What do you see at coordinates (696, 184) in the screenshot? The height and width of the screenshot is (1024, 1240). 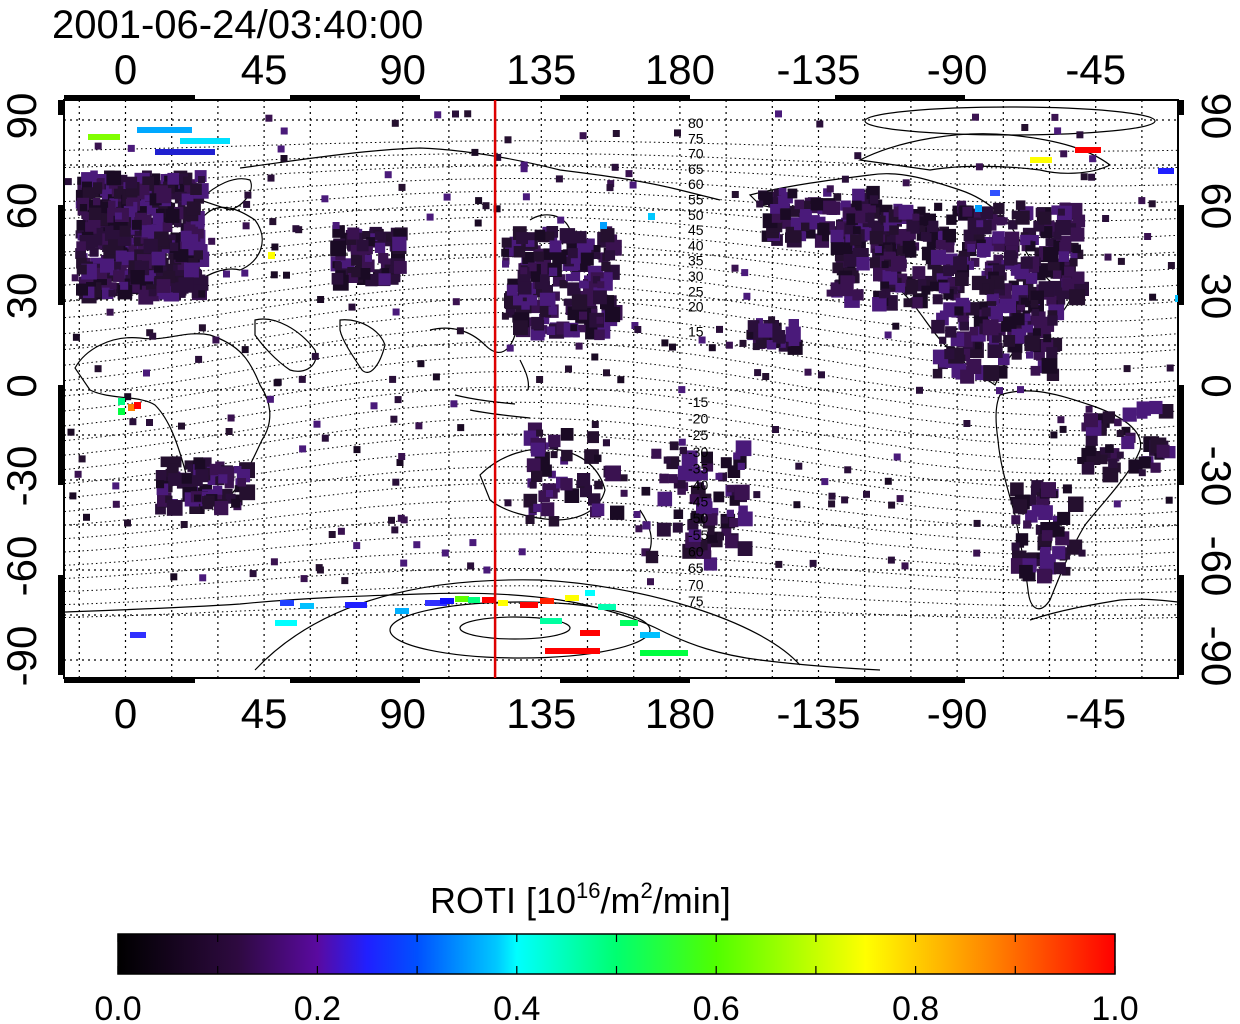 I see `maglat-label-n: 60` at bounding box center [696, 184].